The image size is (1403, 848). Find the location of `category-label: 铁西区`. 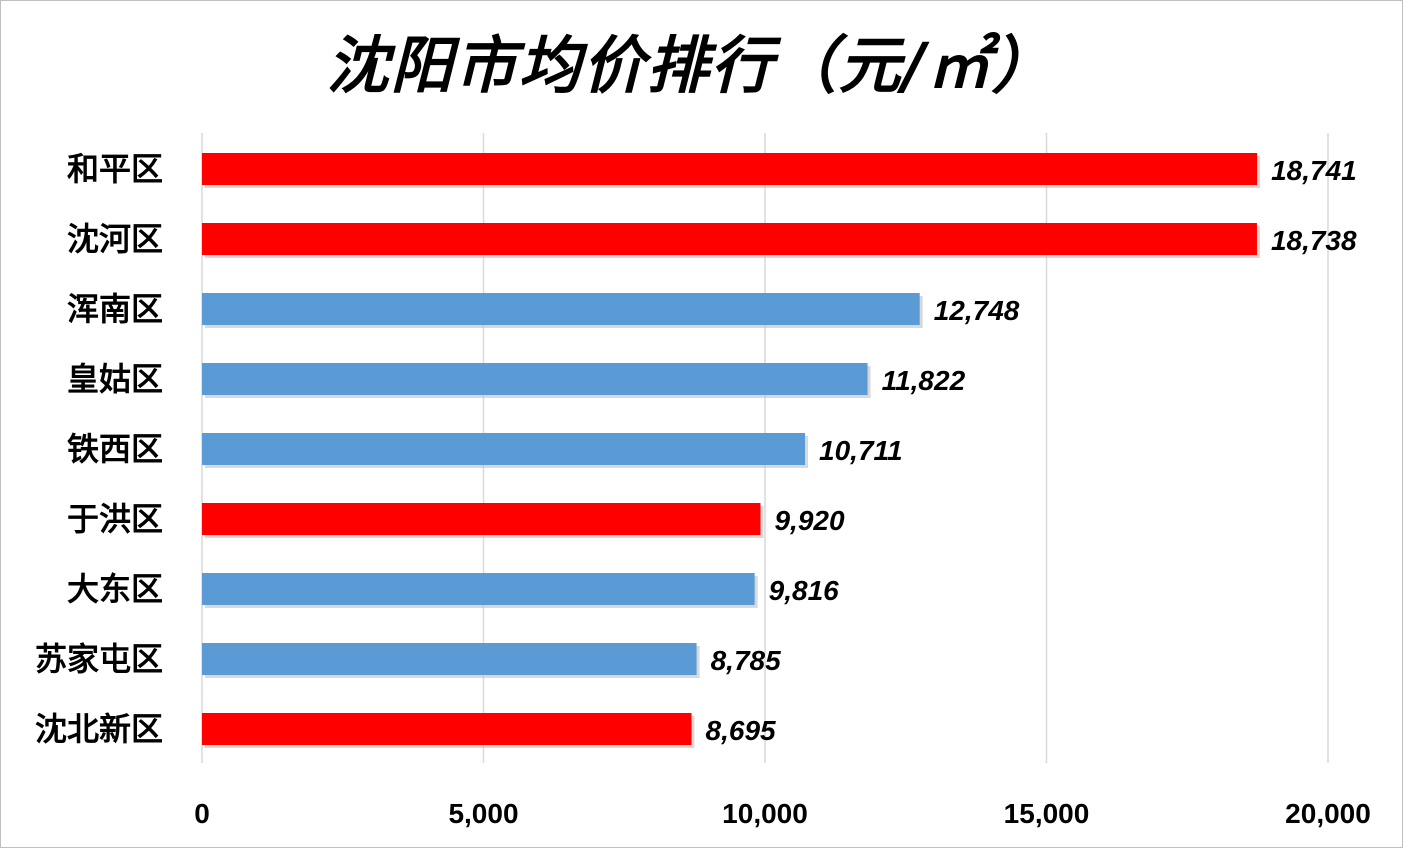

category-label: 铁西区 is located at coordinates (115, 449).